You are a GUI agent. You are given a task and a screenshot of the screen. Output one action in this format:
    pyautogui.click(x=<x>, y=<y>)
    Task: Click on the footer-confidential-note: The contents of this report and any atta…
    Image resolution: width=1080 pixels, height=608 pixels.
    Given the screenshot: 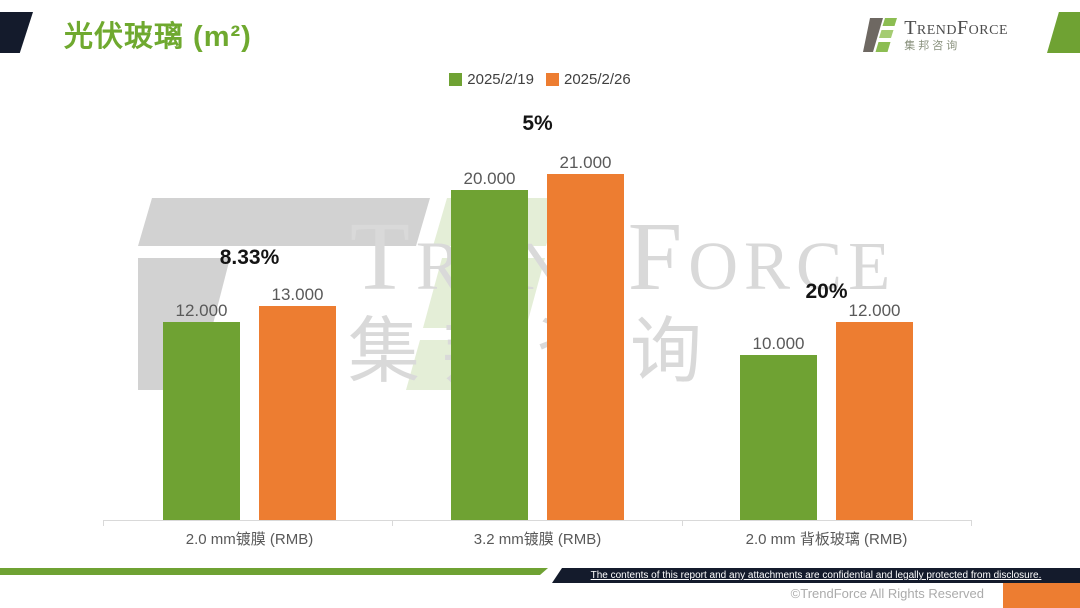 What is the action you would take?
    pyautogui.click(x=816, y=575)
    